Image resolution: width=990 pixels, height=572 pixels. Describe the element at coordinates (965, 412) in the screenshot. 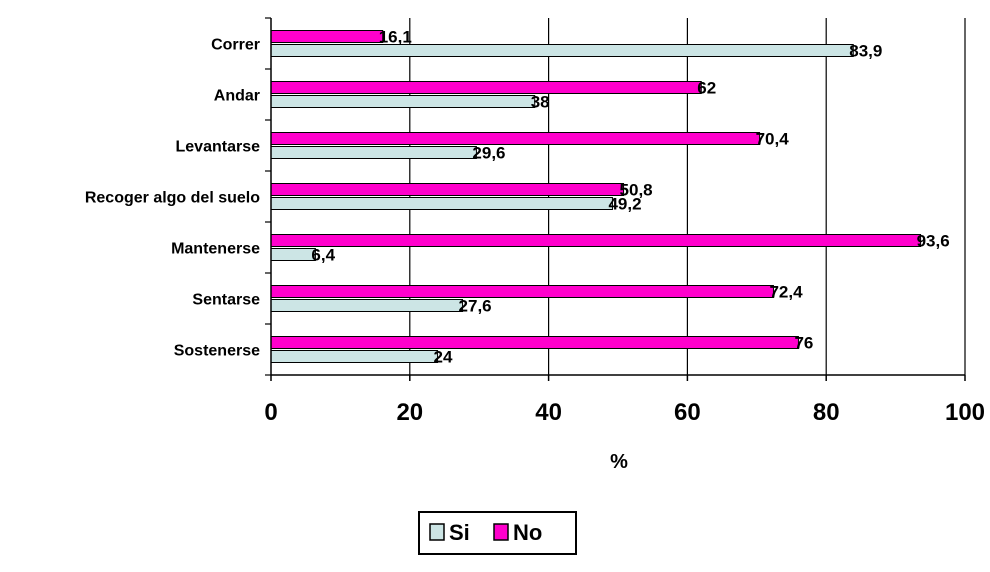

I see `x-tick-label: 100` at that location.